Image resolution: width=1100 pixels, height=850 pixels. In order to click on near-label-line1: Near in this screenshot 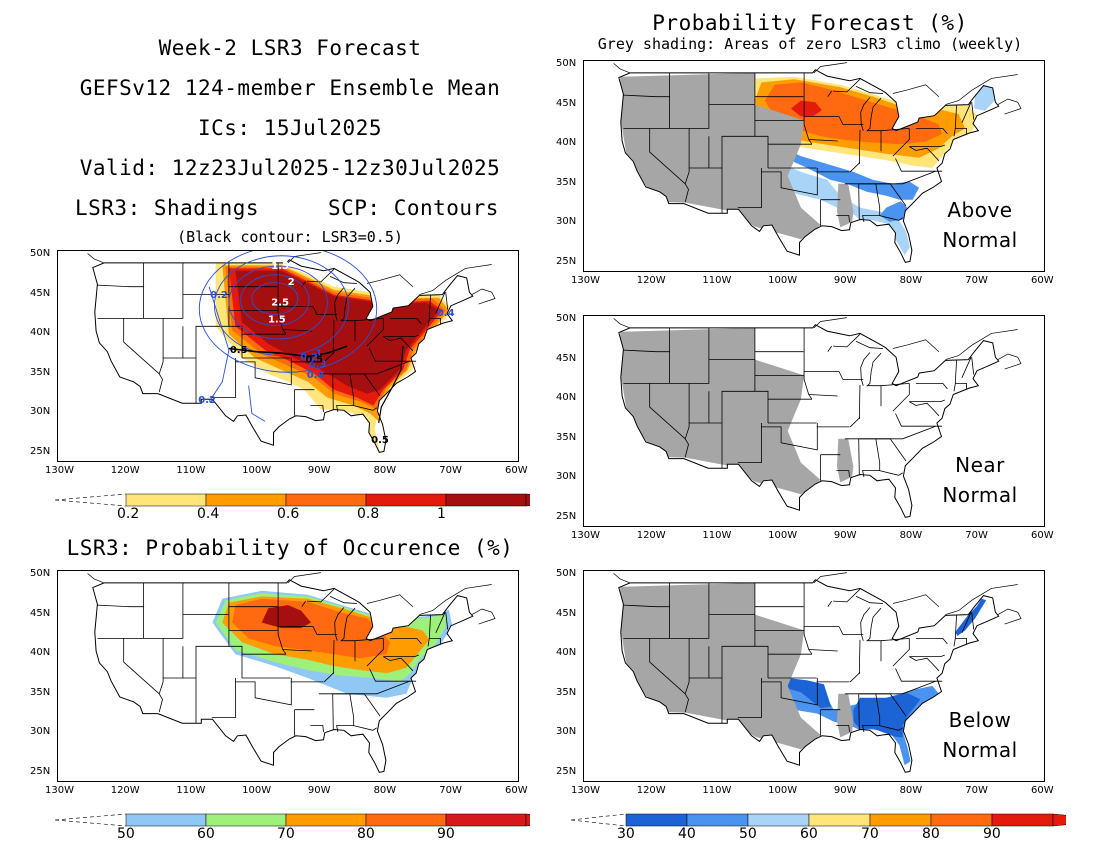, I will do `click(980, 465)`.